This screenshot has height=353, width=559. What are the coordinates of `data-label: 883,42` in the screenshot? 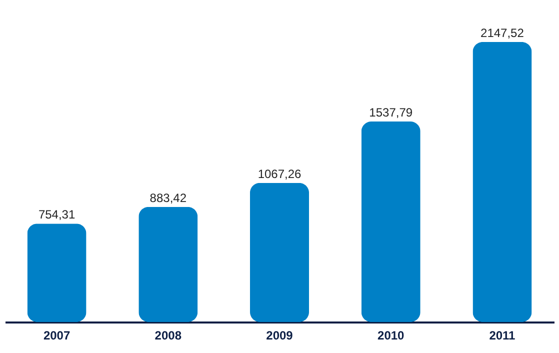 It's located at (168, 197).